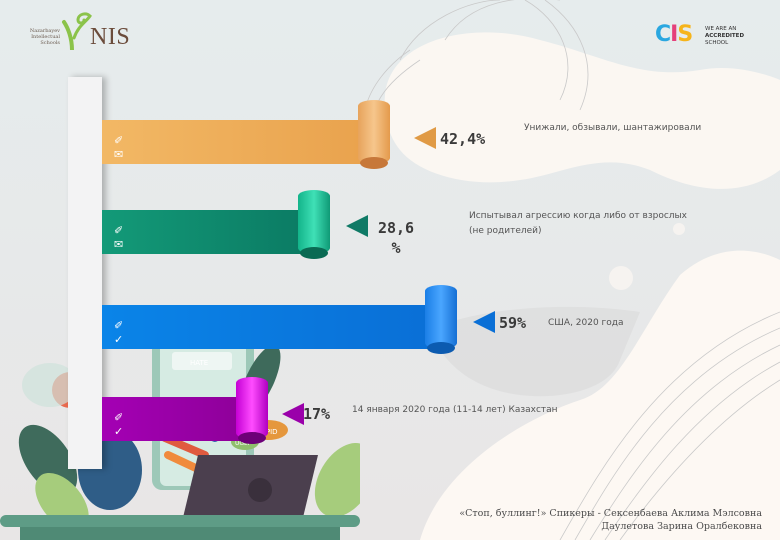  Describe the element at coordinates (314, 224) in the screenshot. I see `bar-2-roll` at that location.